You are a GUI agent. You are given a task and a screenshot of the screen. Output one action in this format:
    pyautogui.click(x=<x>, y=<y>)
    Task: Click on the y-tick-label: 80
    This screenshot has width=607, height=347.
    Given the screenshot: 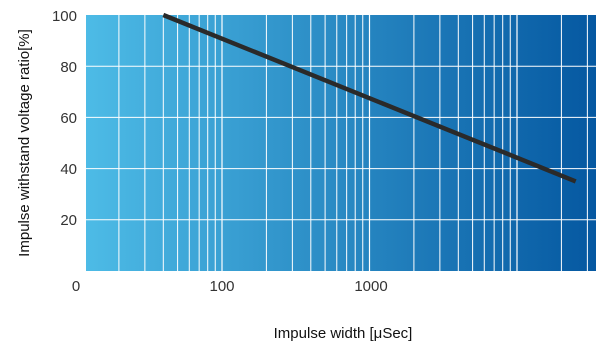 What is the action you would take?
    pyautogui.click(x=68, y=67)
    